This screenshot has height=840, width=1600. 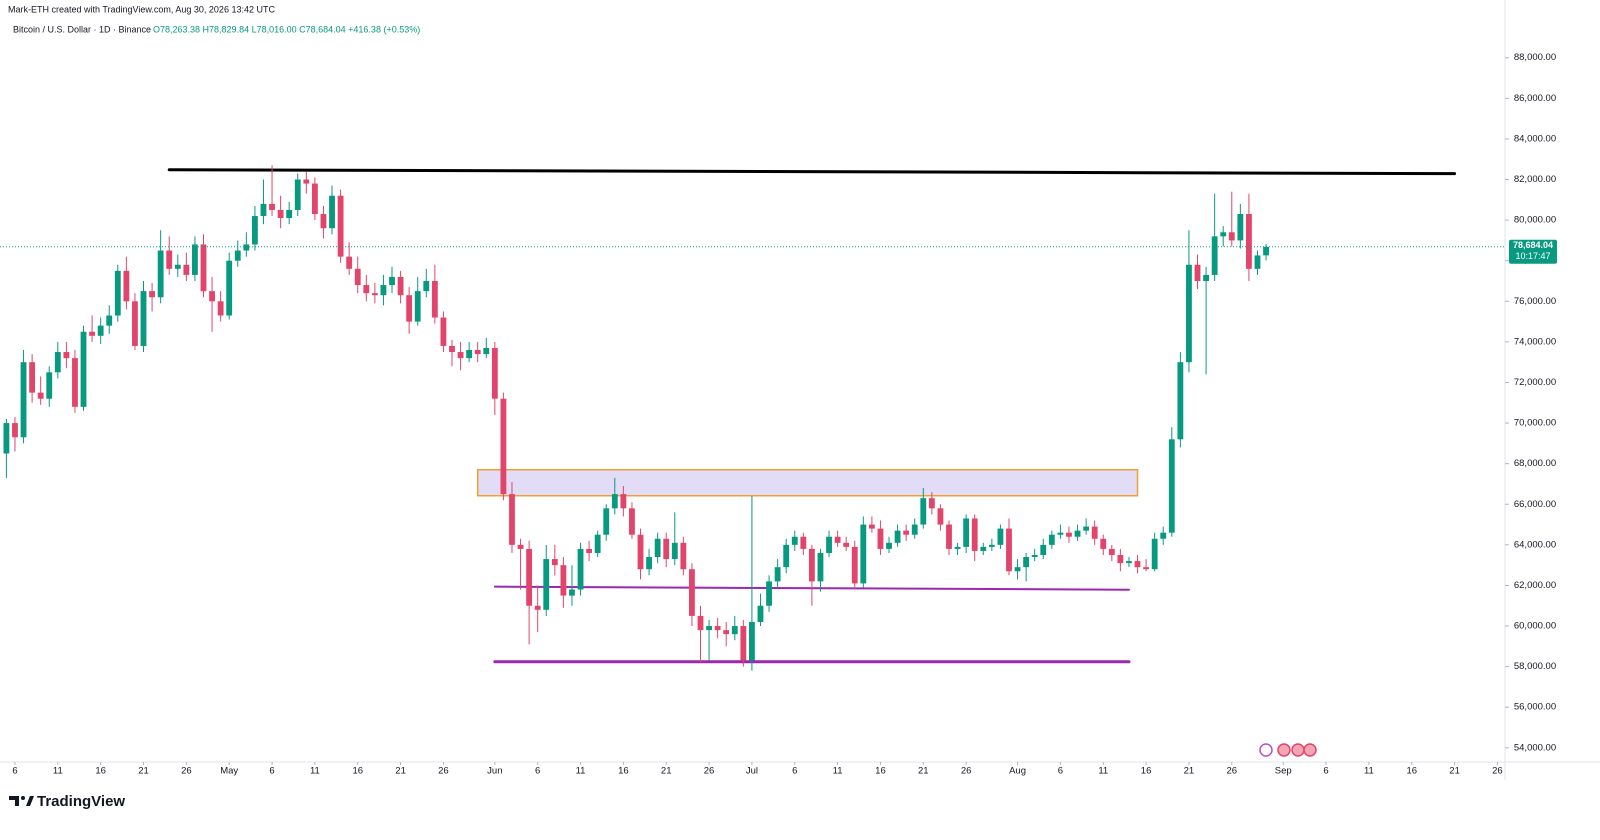 What do you see at coordinates (1535, 504) in the screenshot?
I see `y-tick-label: 66,000.00` at bounding box center [1535, 504].